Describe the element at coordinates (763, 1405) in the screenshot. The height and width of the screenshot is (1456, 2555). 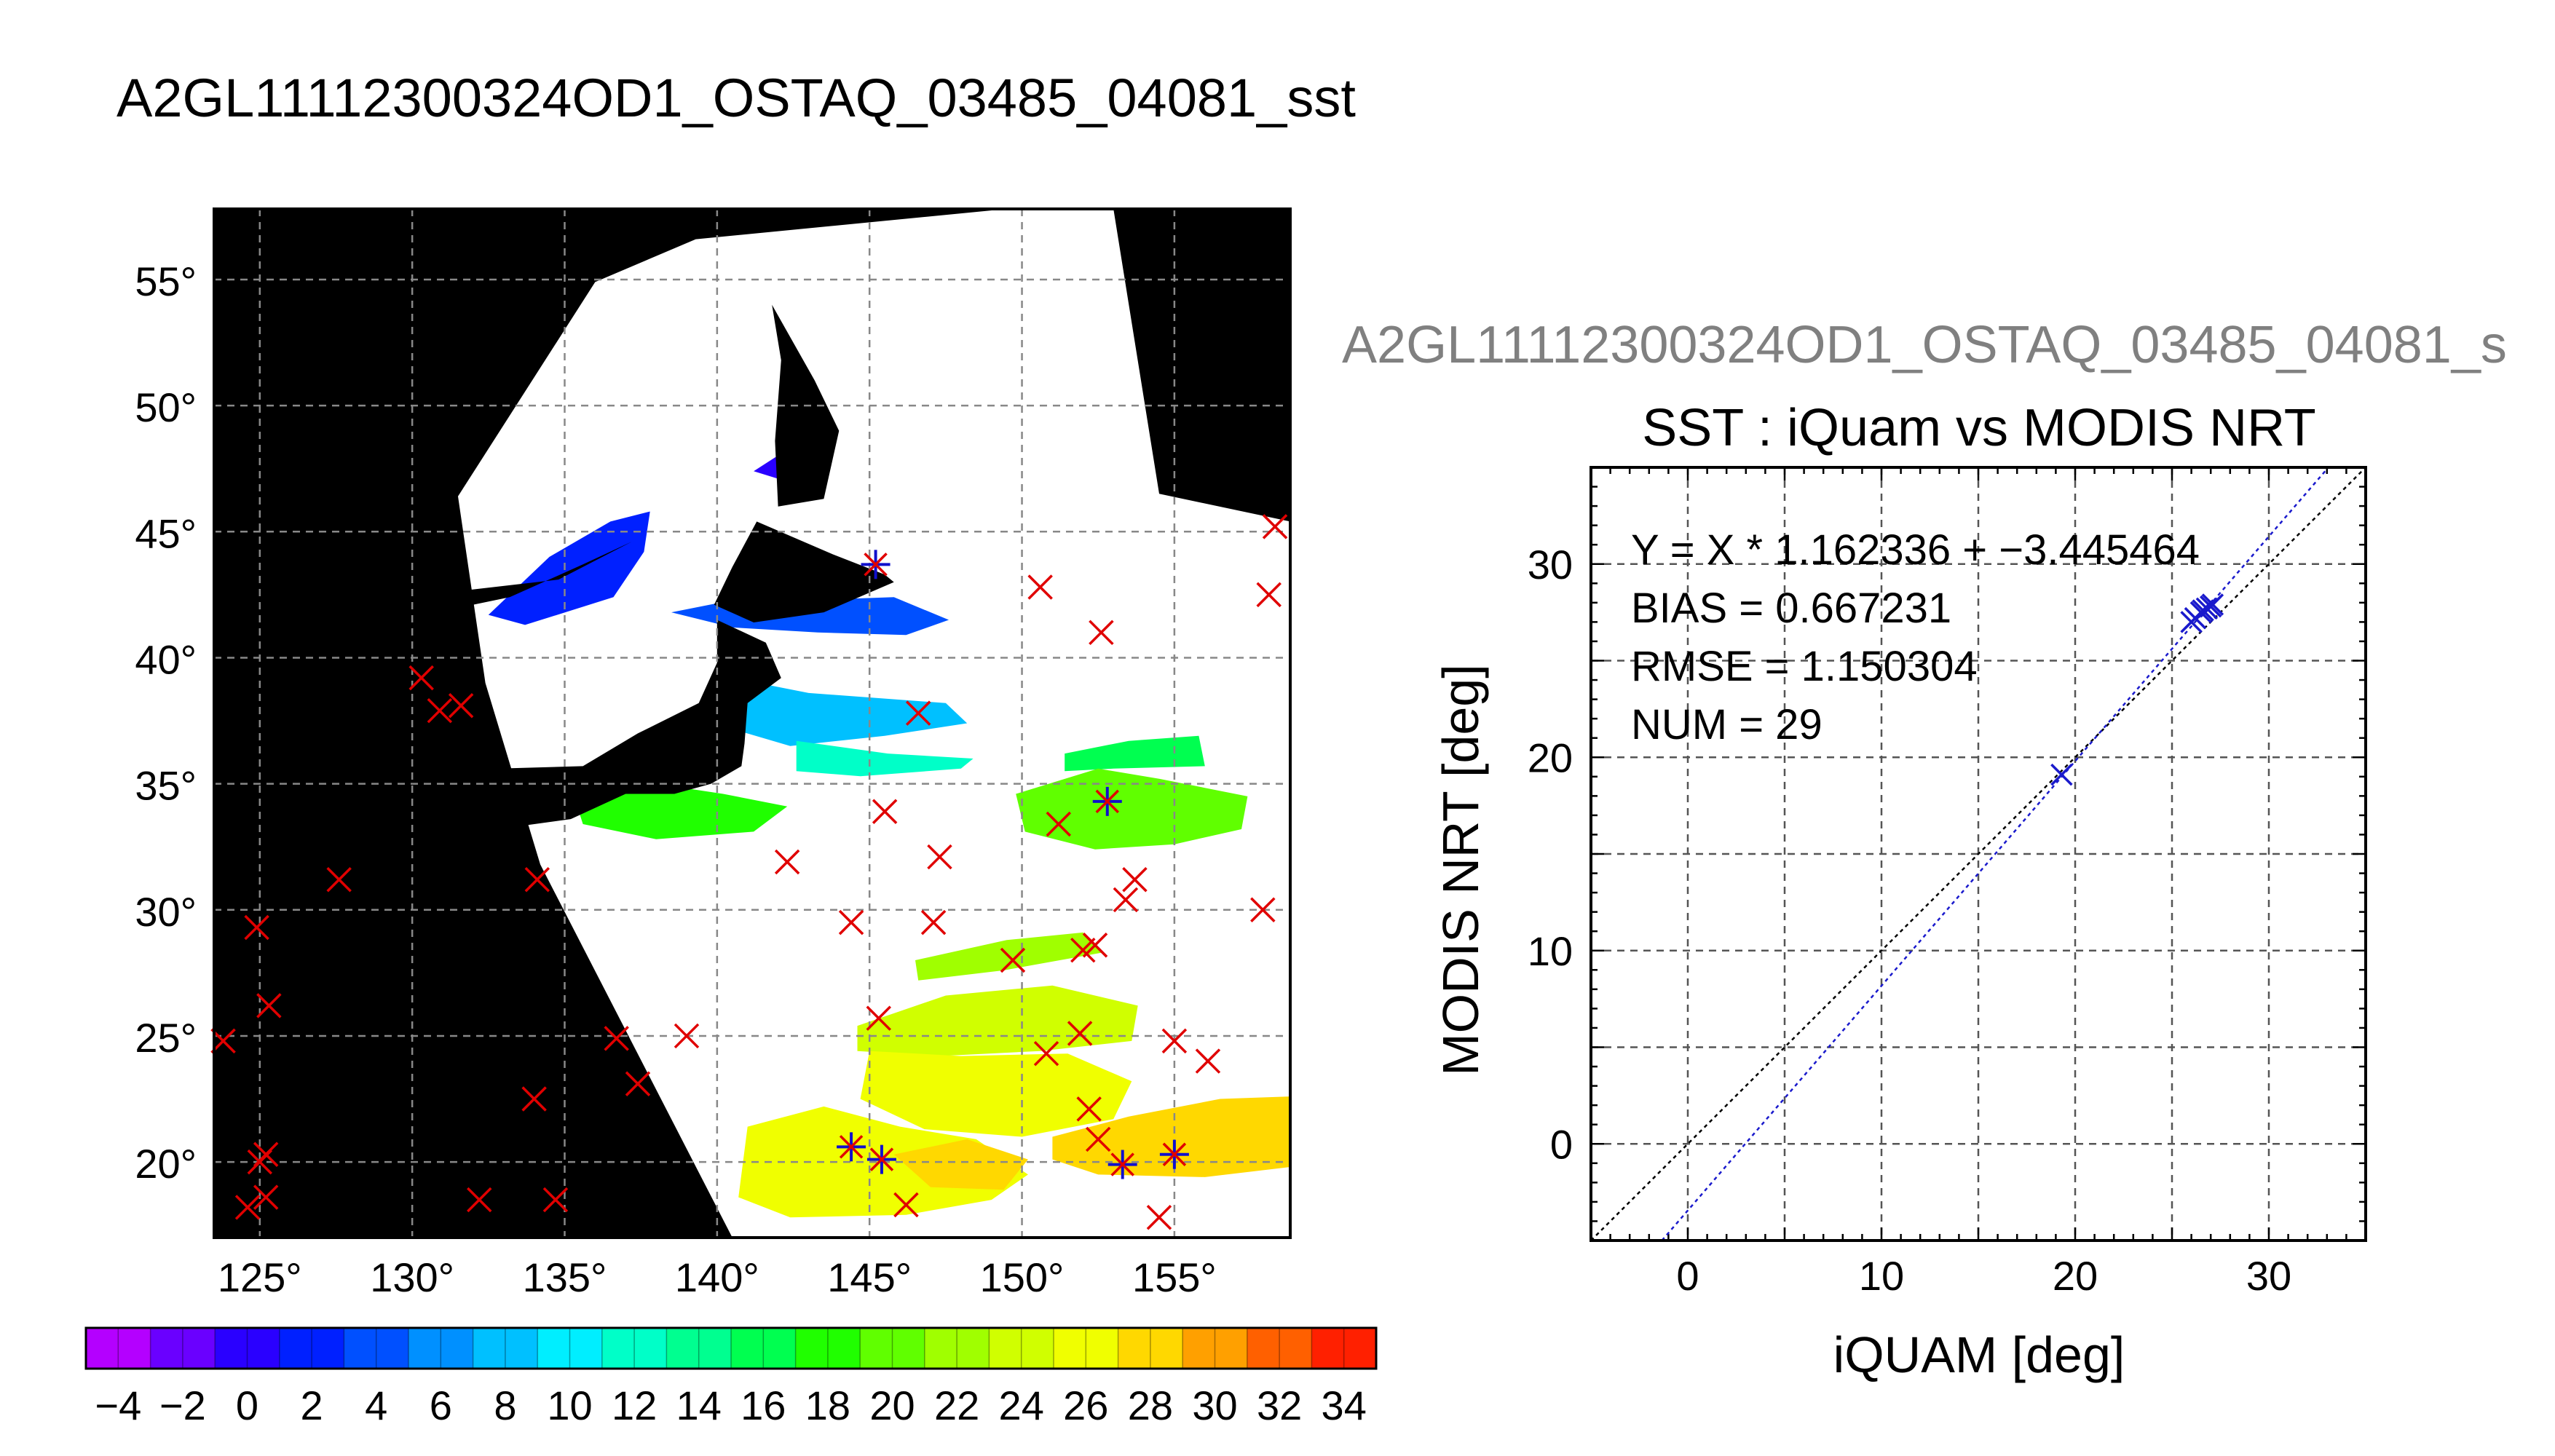
I see `colorbar-tick-label: 16` at that location.